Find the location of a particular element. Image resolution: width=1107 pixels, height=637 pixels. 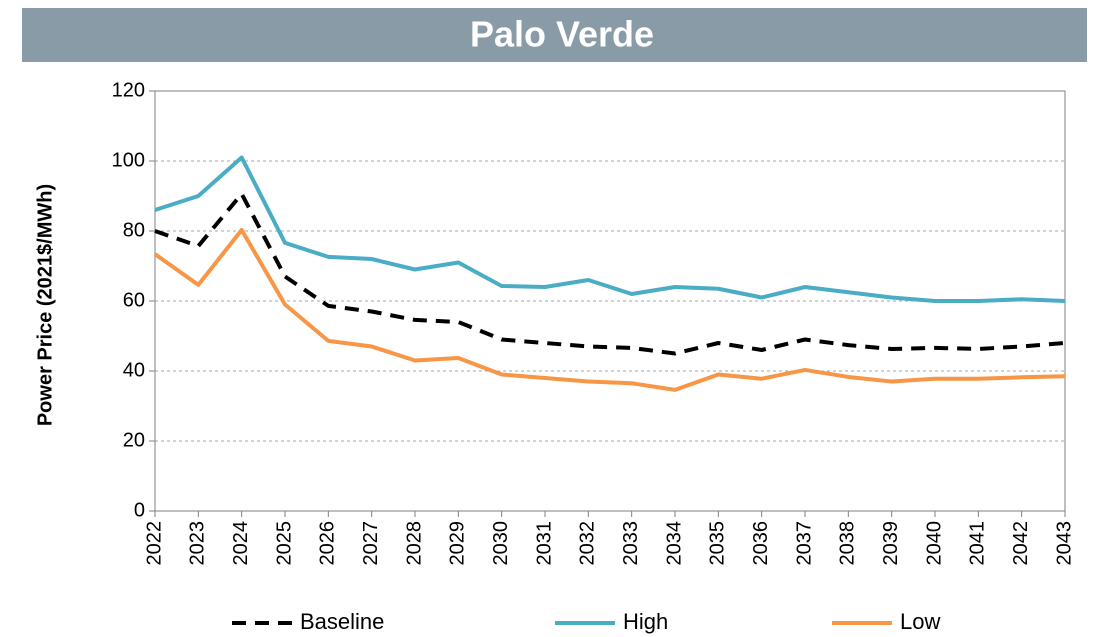

legend-label: Baseline is located at coordinates (342, 621).